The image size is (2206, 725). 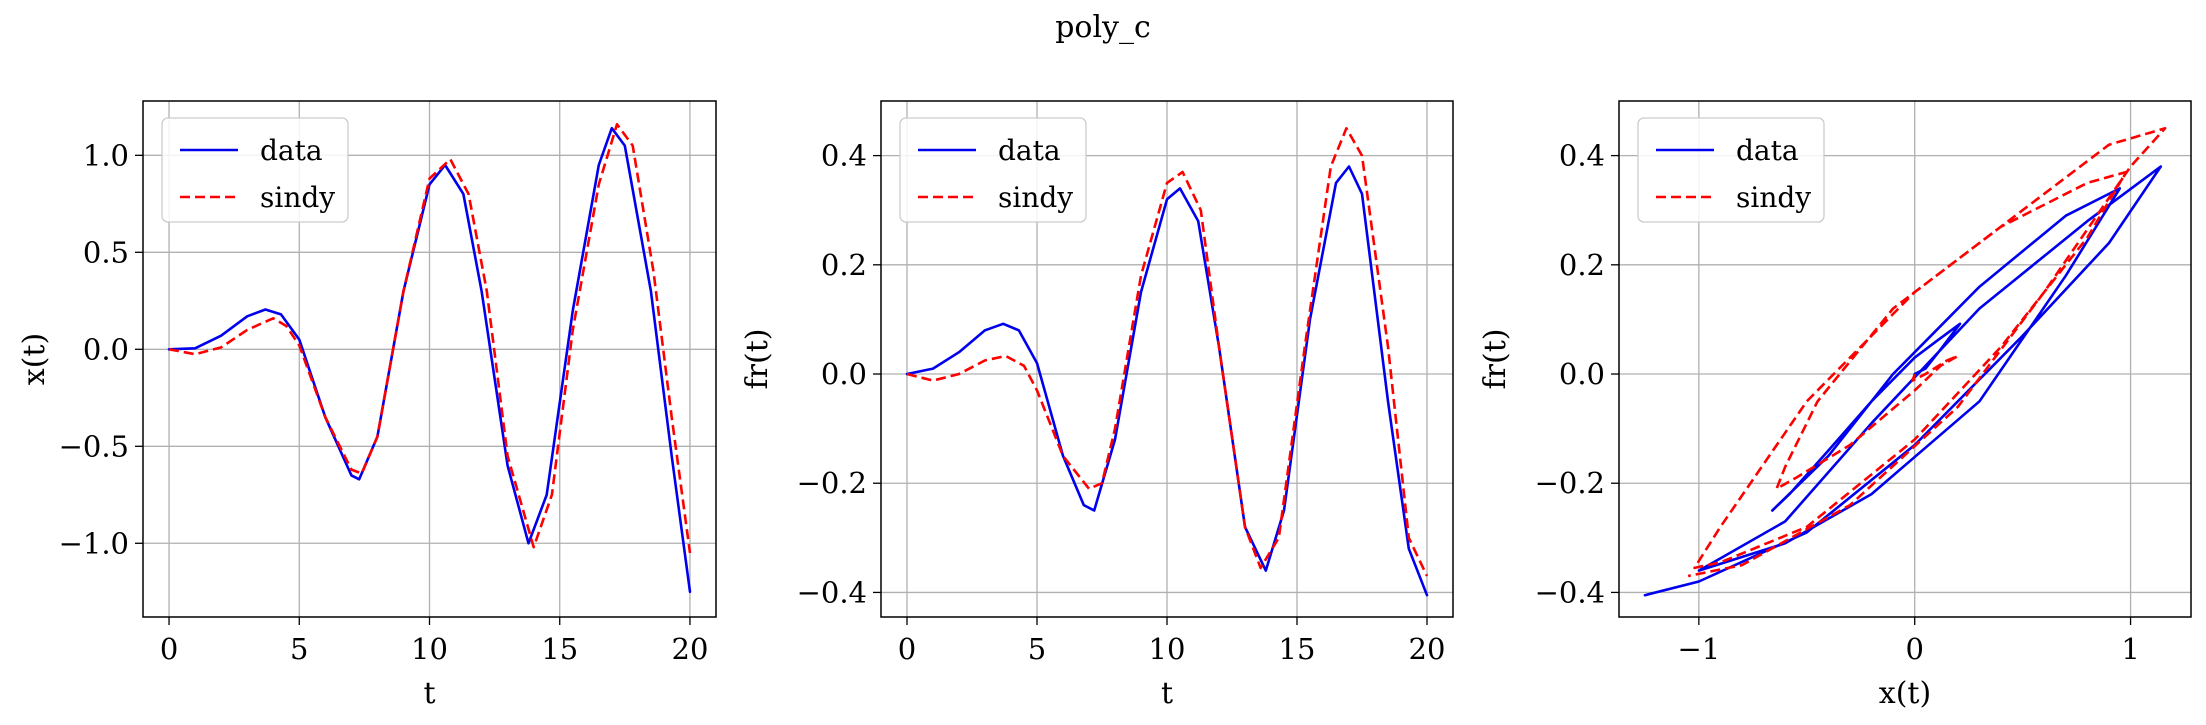 I want to click on x-tick-label: −1, so click(x=1698, y=649).